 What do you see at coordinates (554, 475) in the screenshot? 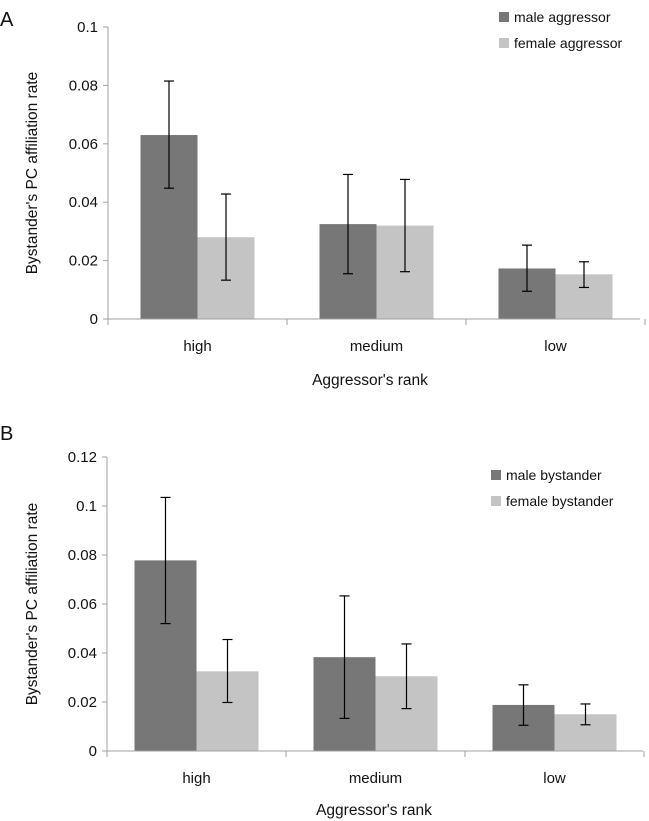
I see `legend-label-male-bystander: male bystander` at bounding box center [554, 475].